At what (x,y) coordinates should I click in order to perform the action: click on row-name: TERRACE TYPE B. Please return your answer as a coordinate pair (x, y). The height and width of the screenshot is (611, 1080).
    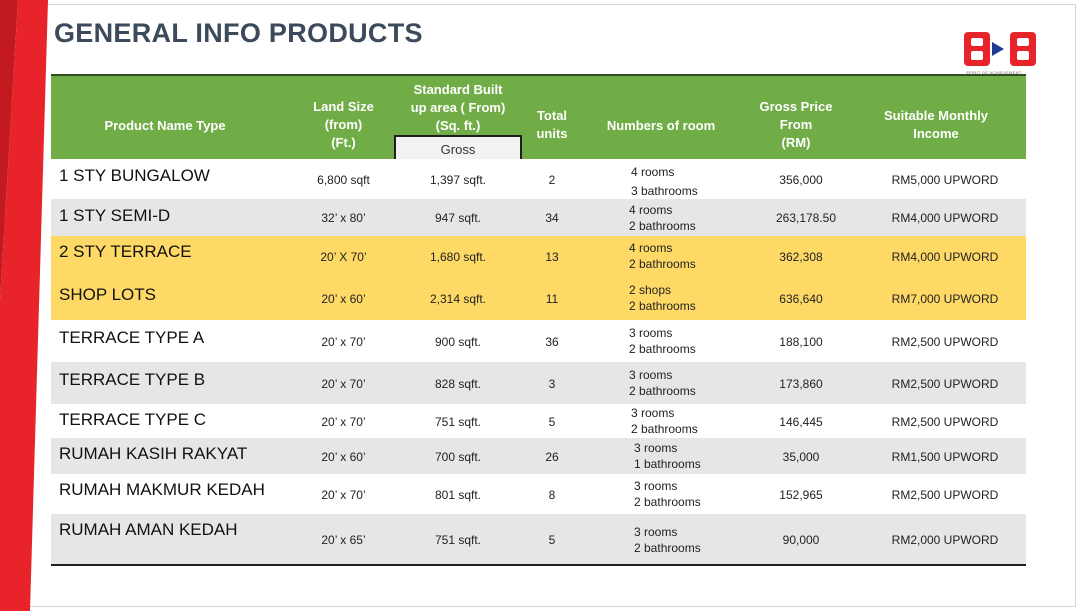
    Looking at the image, I should click on (132, 379).